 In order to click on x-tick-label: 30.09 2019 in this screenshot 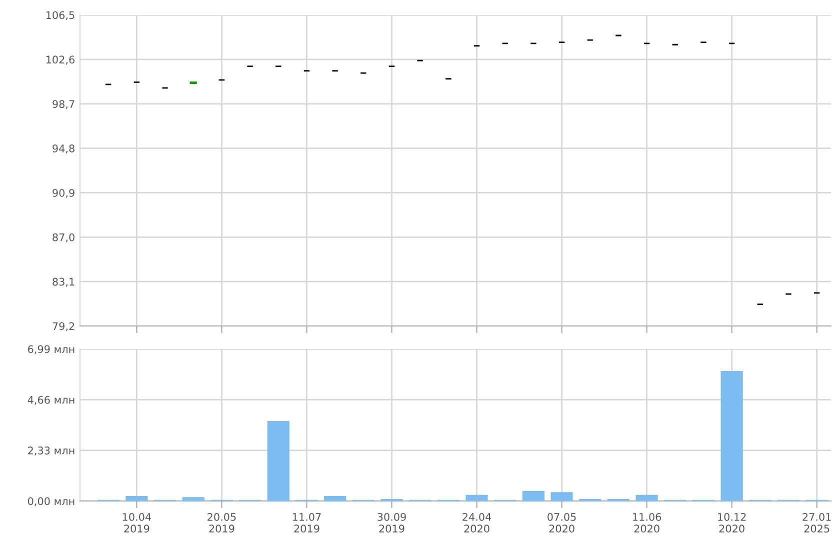, I will do `click(392, 522)`.